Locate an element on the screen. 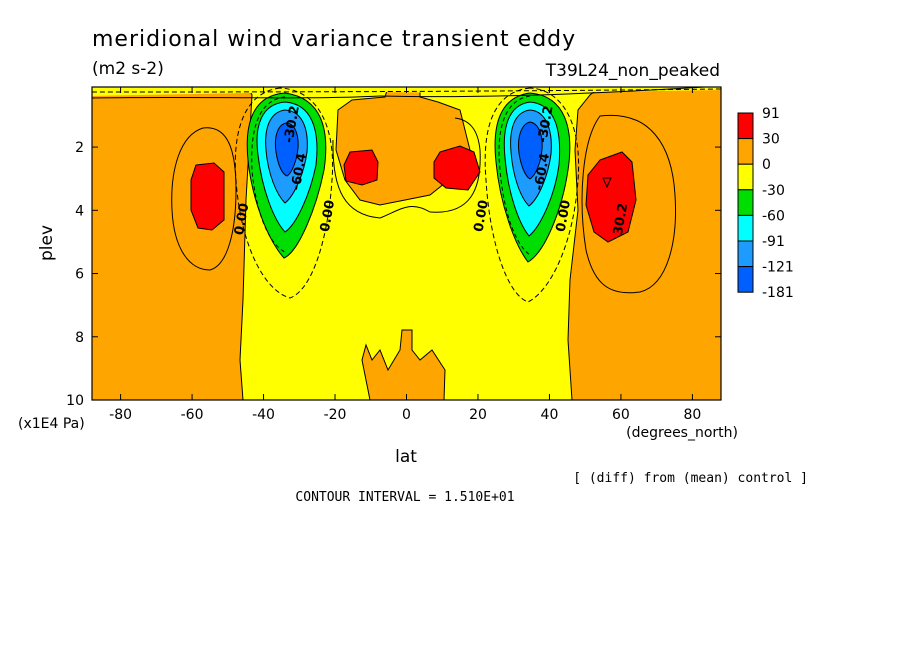 This screenshot has width=904, height=654. x-tick-label: 20 is located at coordinates (478, 415).